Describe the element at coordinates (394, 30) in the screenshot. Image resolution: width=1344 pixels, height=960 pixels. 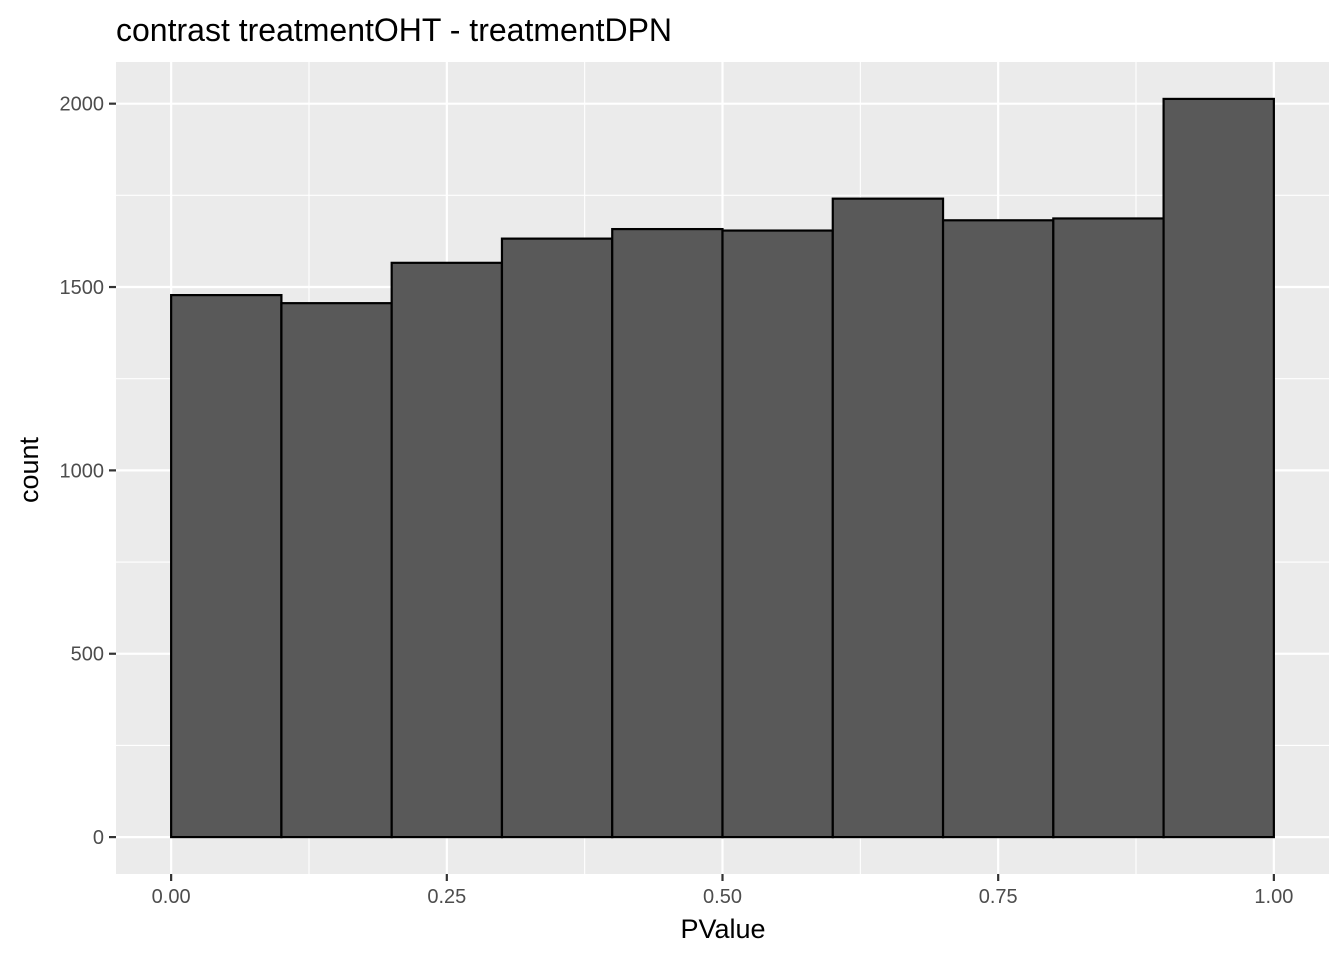
I see `chart-title: contrast treatmentOHT - treatmentDPN` at that location.